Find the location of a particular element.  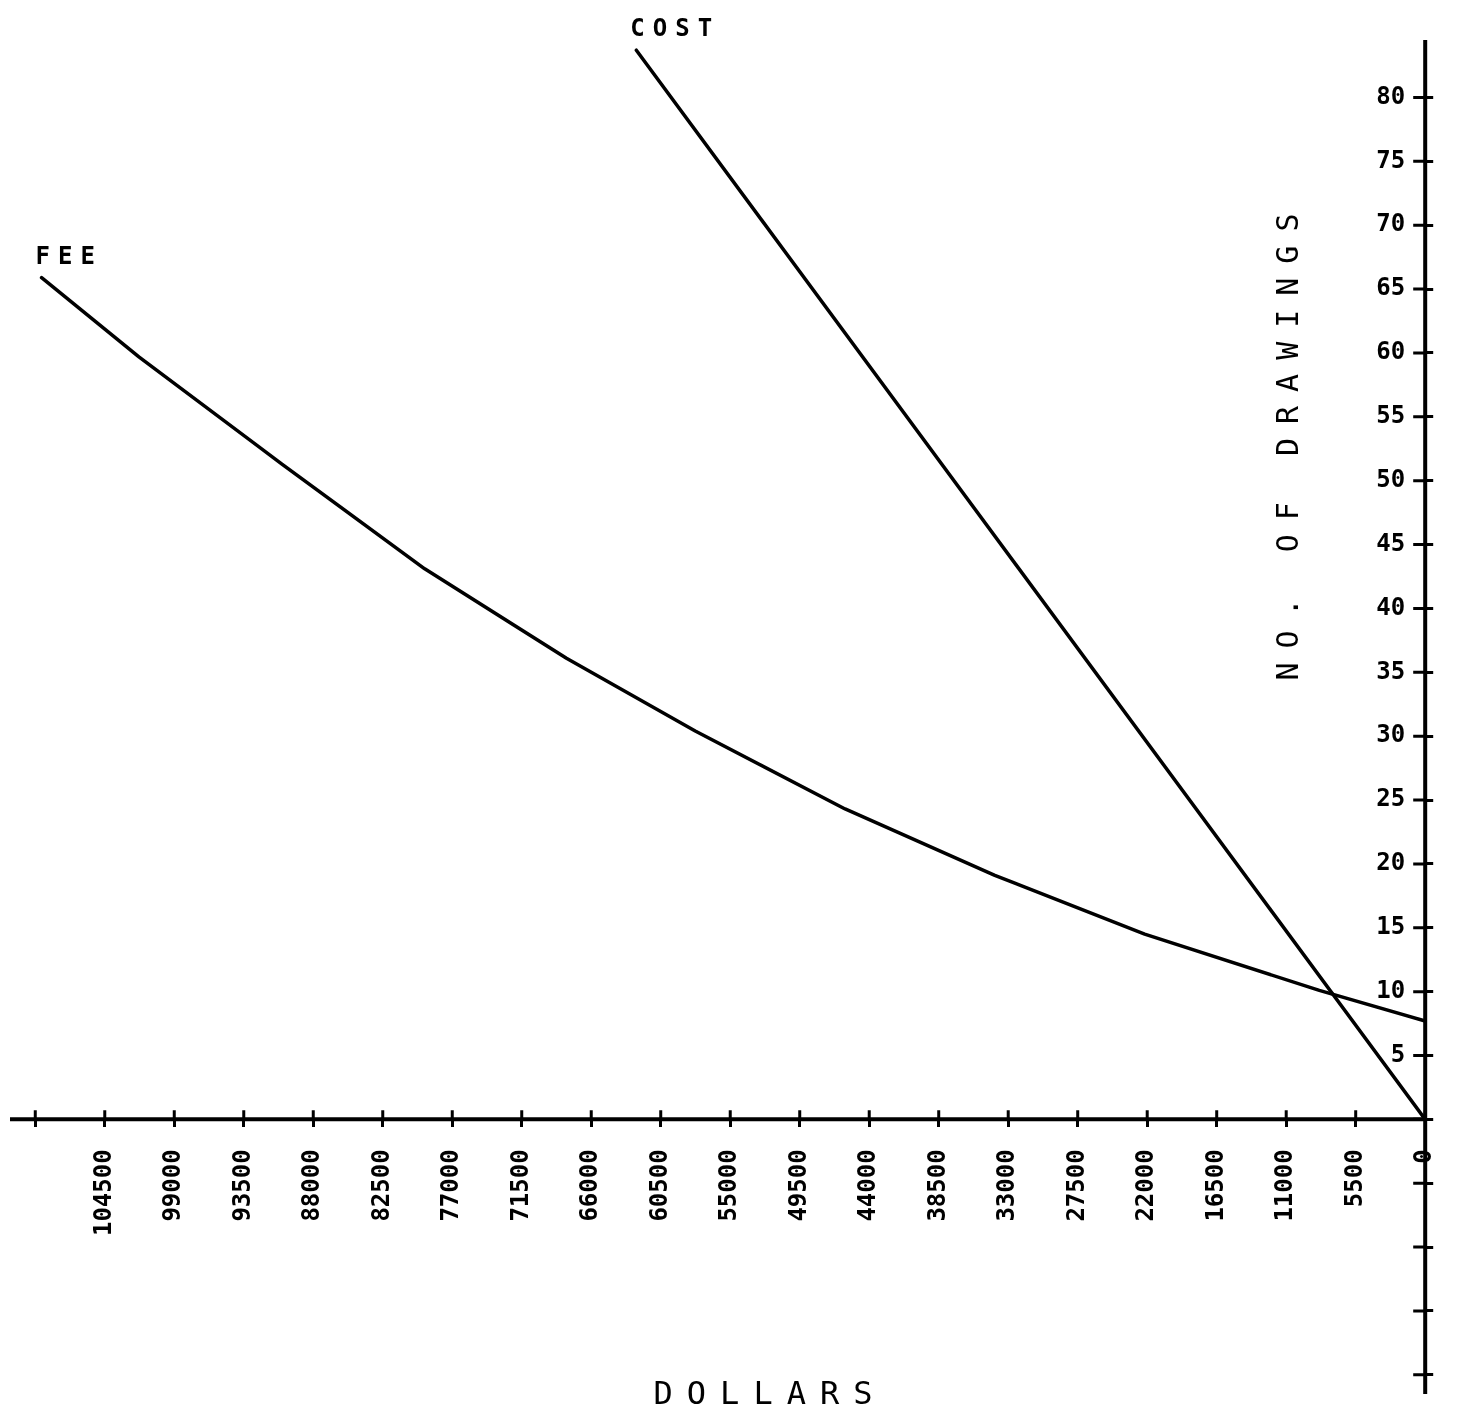

y-tick-label: 20 is located at coordinates (1391, 862).